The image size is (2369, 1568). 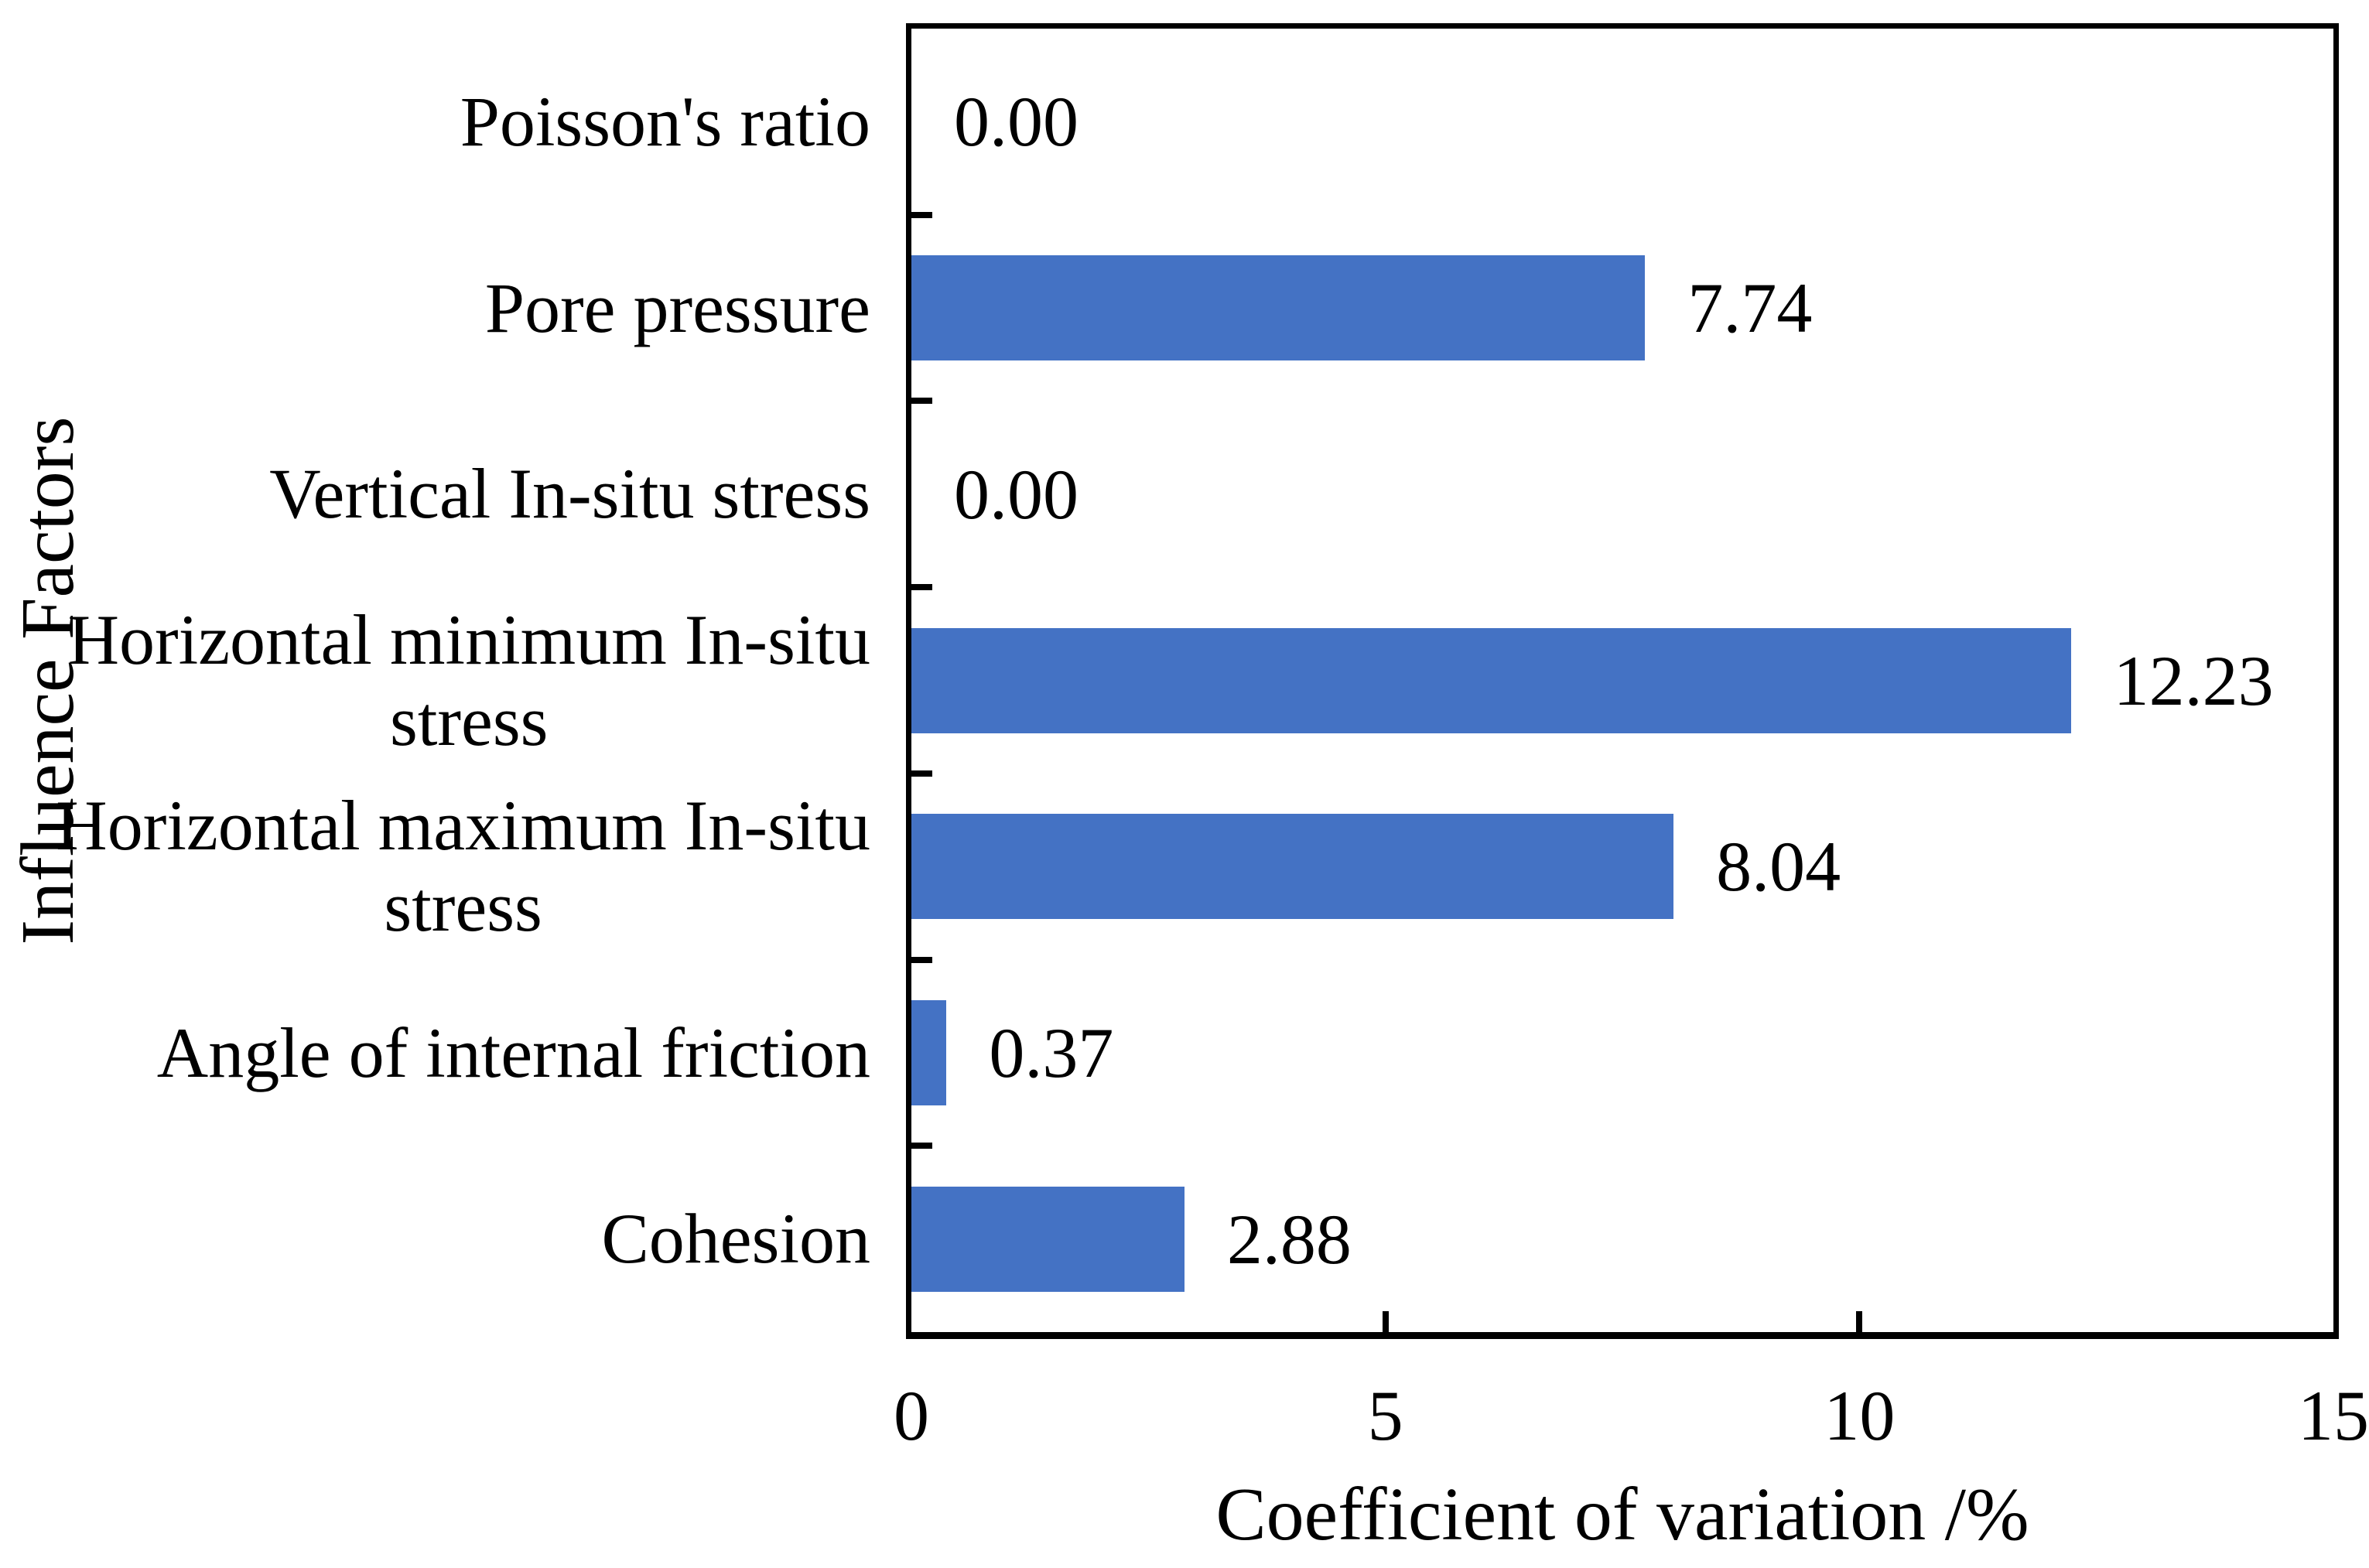 I want to click on bar-row: 12.23, so click(x=1622, y=680).